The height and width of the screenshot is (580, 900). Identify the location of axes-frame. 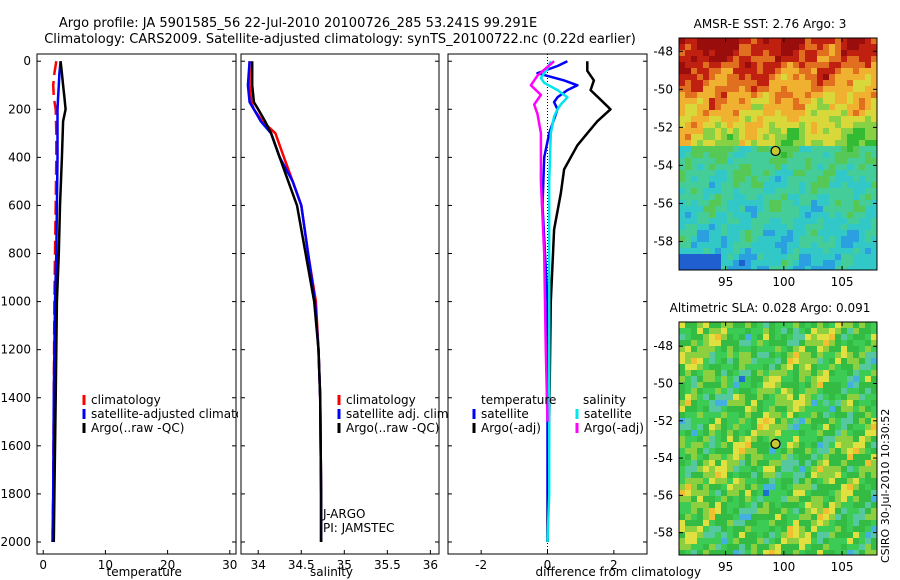
(778, 438).